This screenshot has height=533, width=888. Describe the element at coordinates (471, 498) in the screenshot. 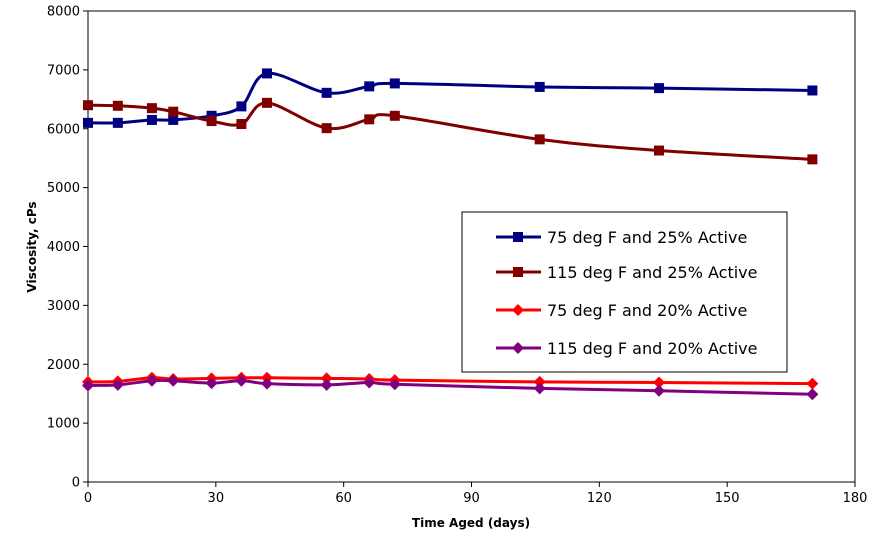

I see `x-tick-label: 90` at that location.